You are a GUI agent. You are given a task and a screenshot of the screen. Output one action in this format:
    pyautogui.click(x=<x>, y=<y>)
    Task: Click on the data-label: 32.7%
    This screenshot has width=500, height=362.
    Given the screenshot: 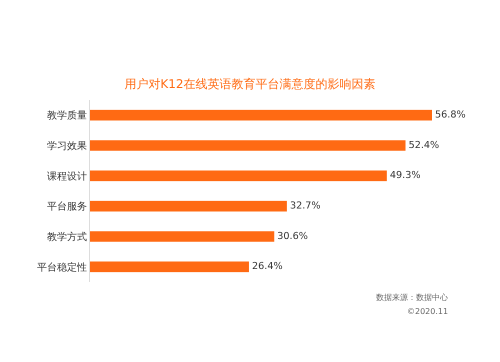 What is the action you would take?
    pyautogui.click(x=305, y=206)
    